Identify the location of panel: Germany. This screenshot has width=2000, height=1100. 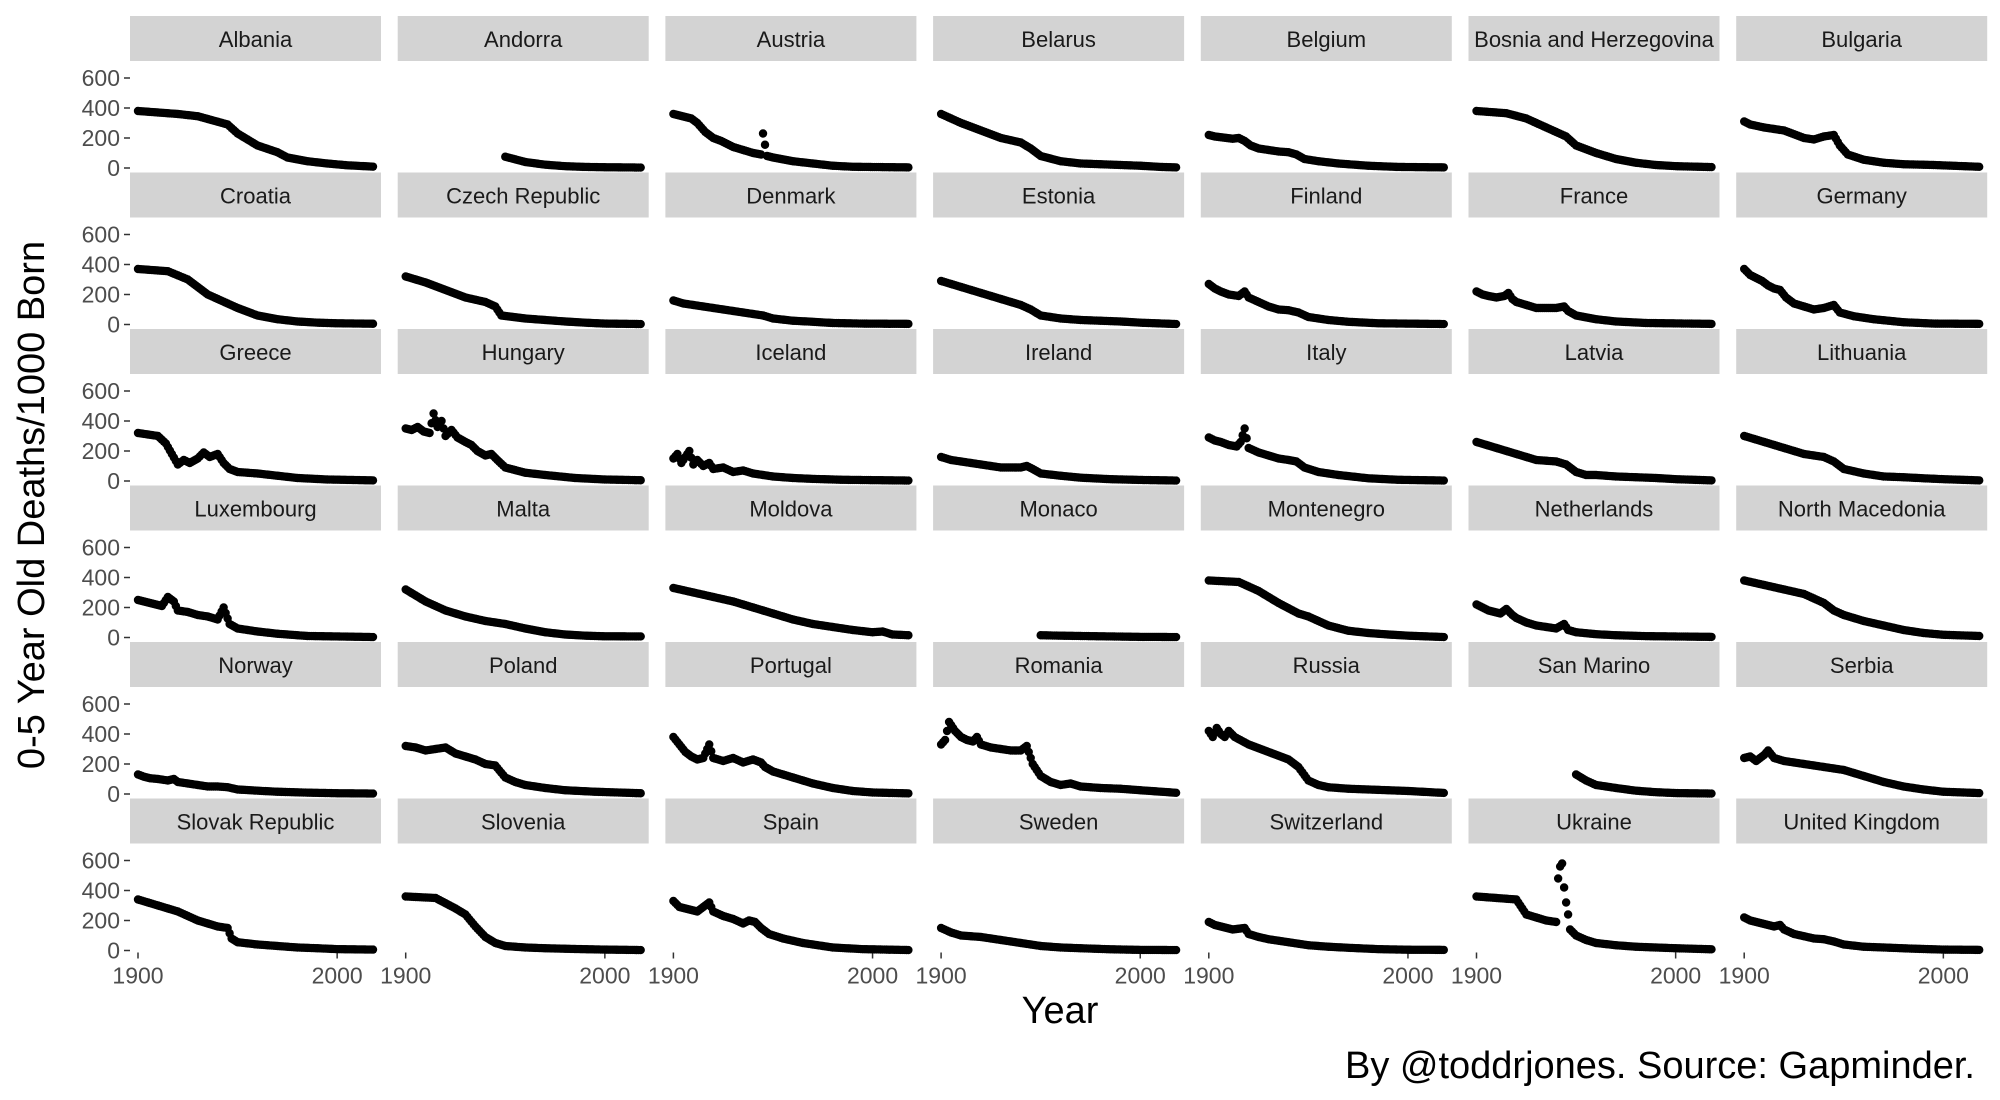
(1862, 250).